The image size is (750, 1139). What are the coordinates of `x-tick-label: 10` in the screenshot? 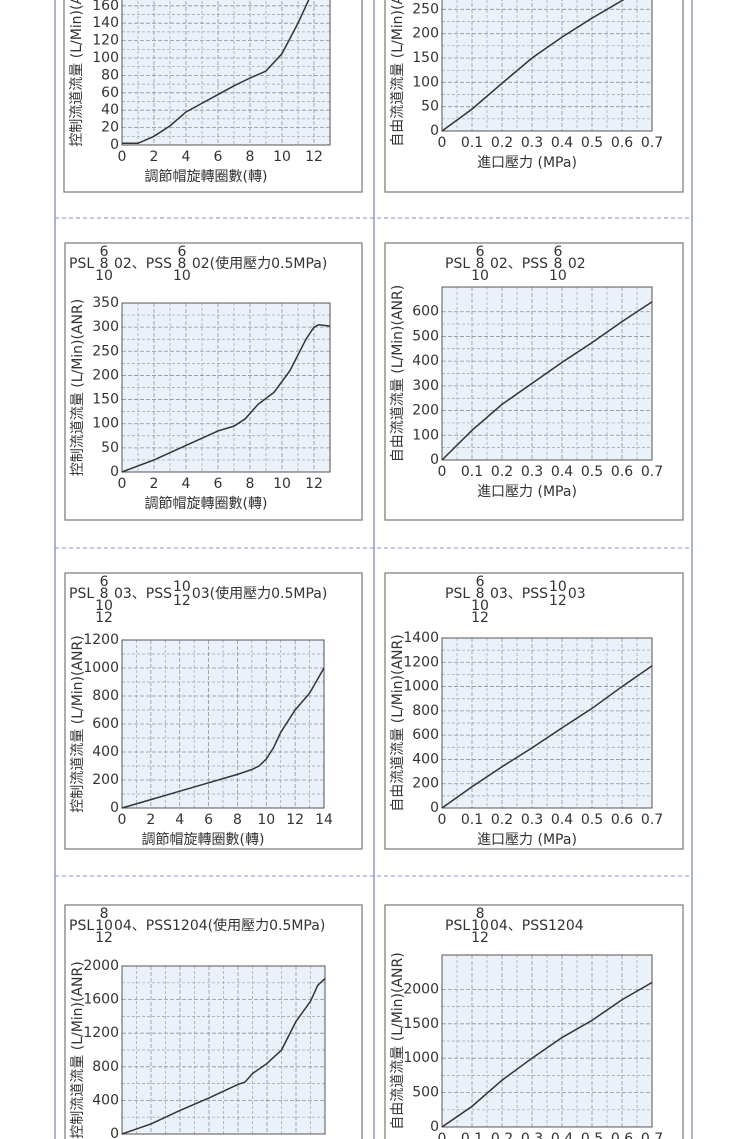 It's located at (282, 484).